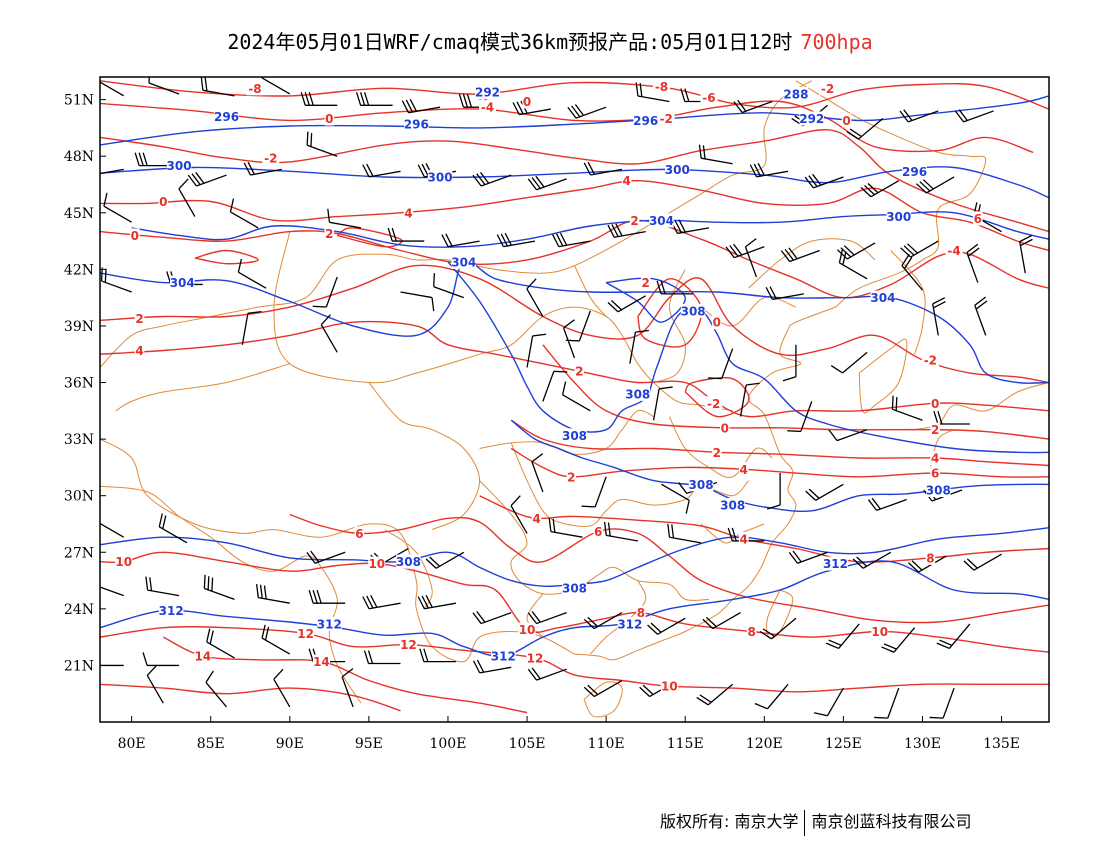 Image resolution: width=1100 pixels, height=850 pixels. Describe the element at coordinates (661, 87) in the screenshot. I see `temperature-label: -8` at that location.